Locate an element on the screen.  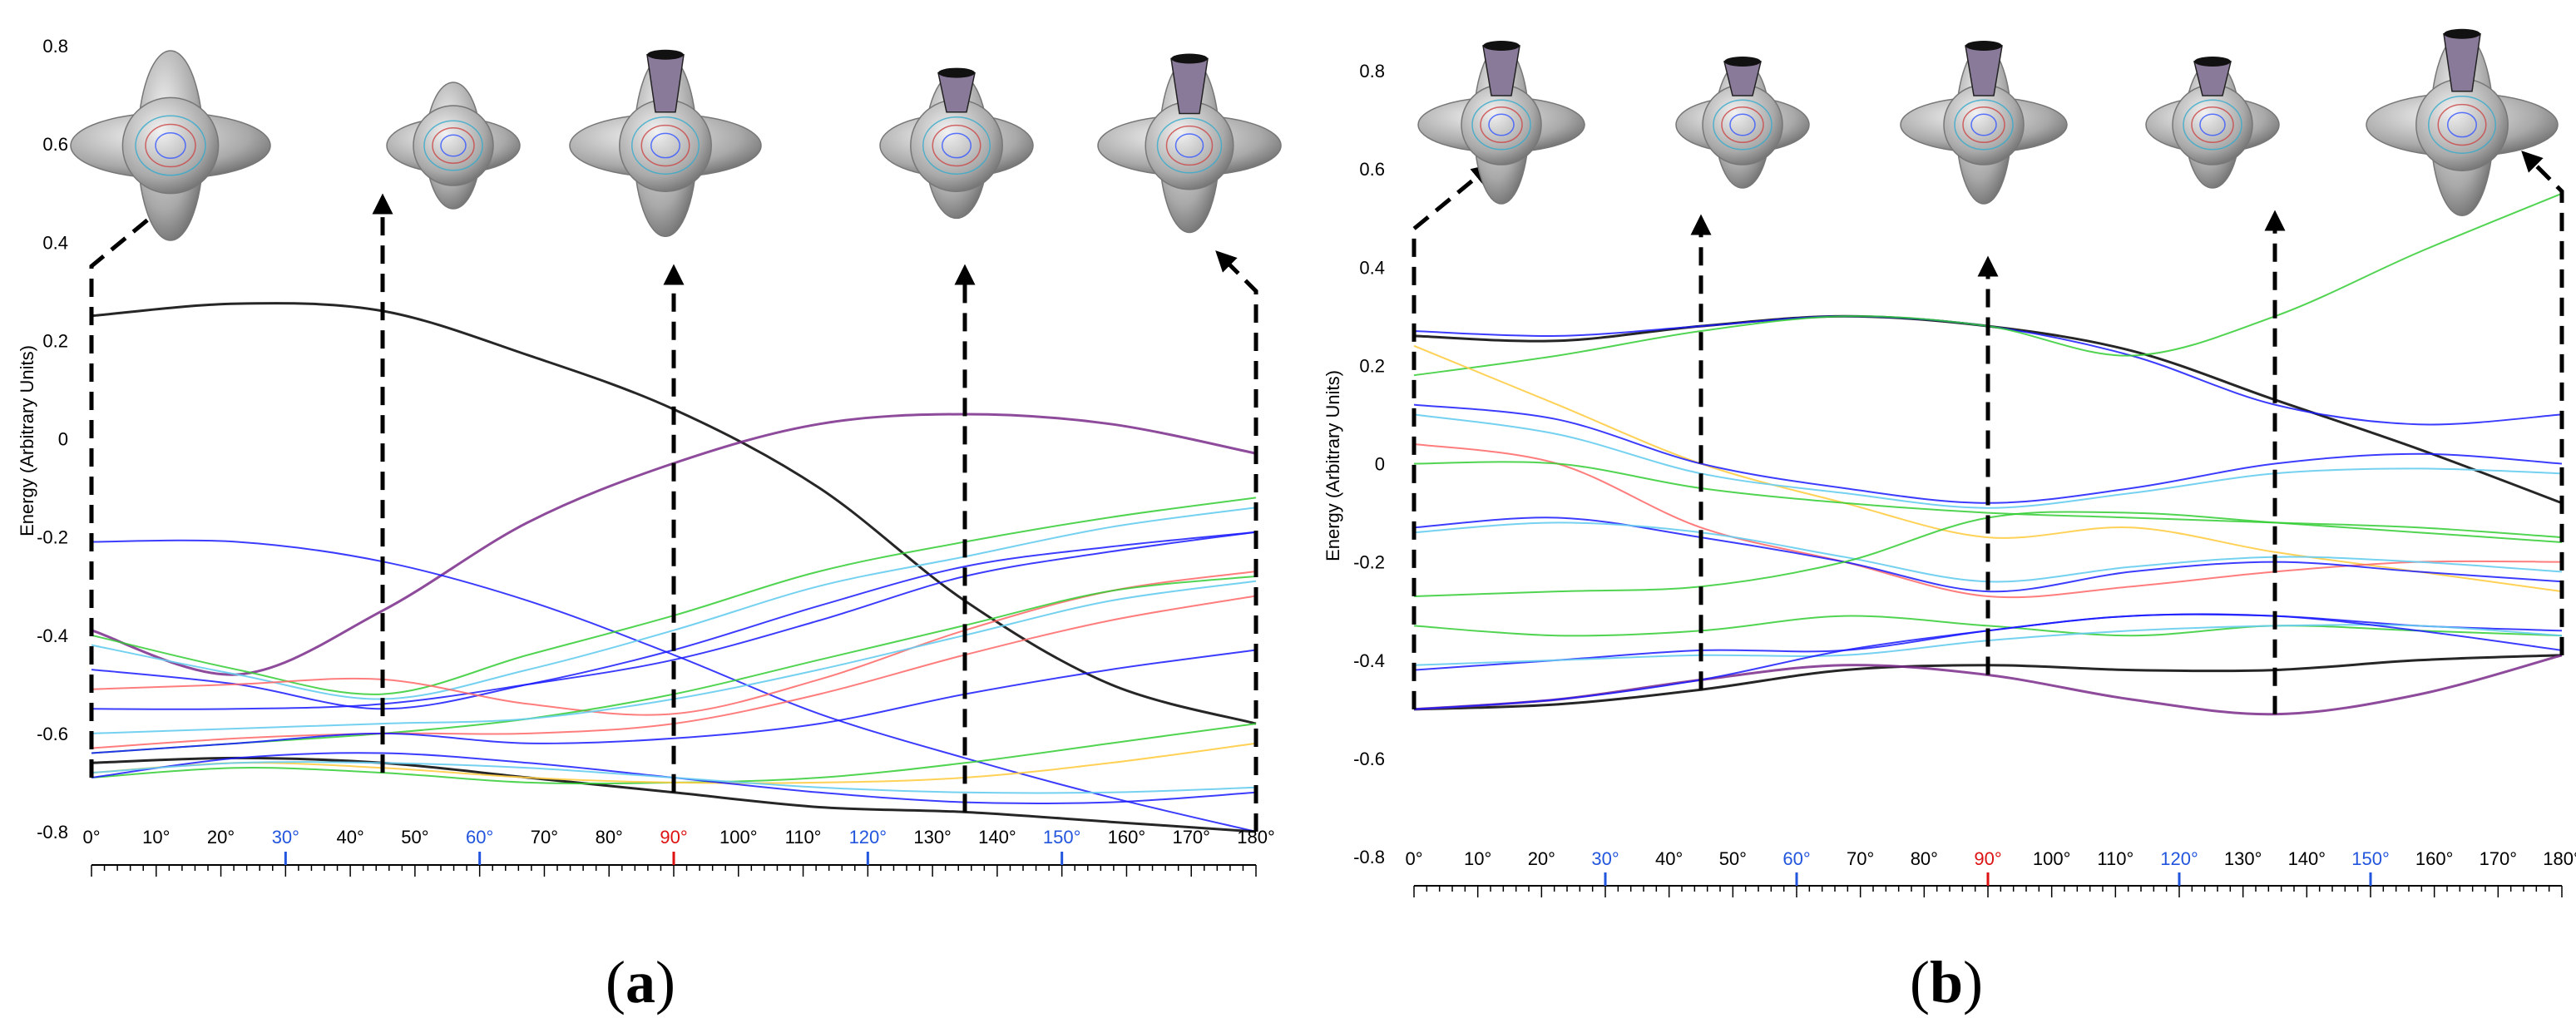
panel-b-label: (b) is located at coordinates (1946, 982).